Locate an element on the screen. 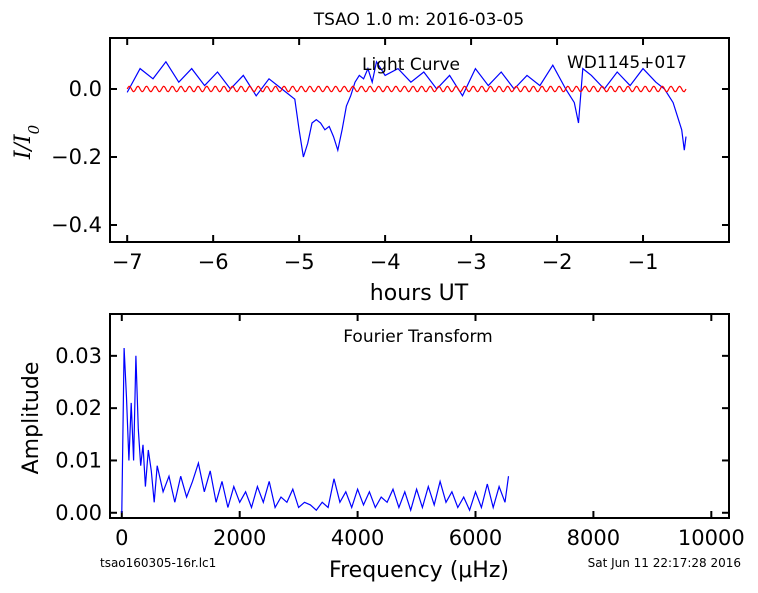  fourier-y-tick-label: 0.03 is located at coordinates (78, 356).